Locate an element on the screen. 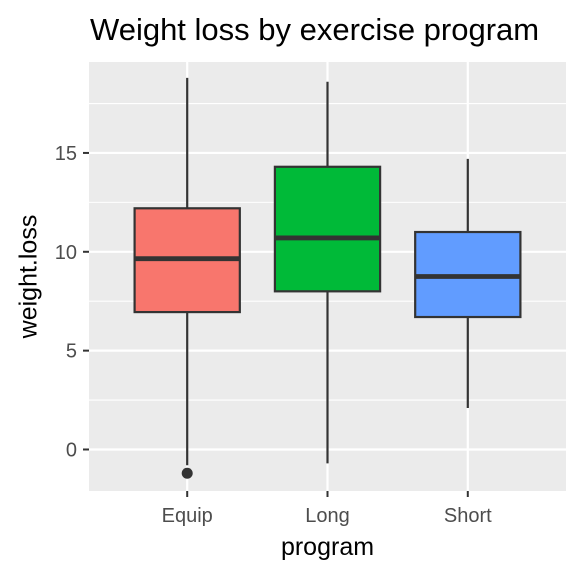 This screenshot has height=576, width=576. box-iqr is located at coordinates (327, 229).